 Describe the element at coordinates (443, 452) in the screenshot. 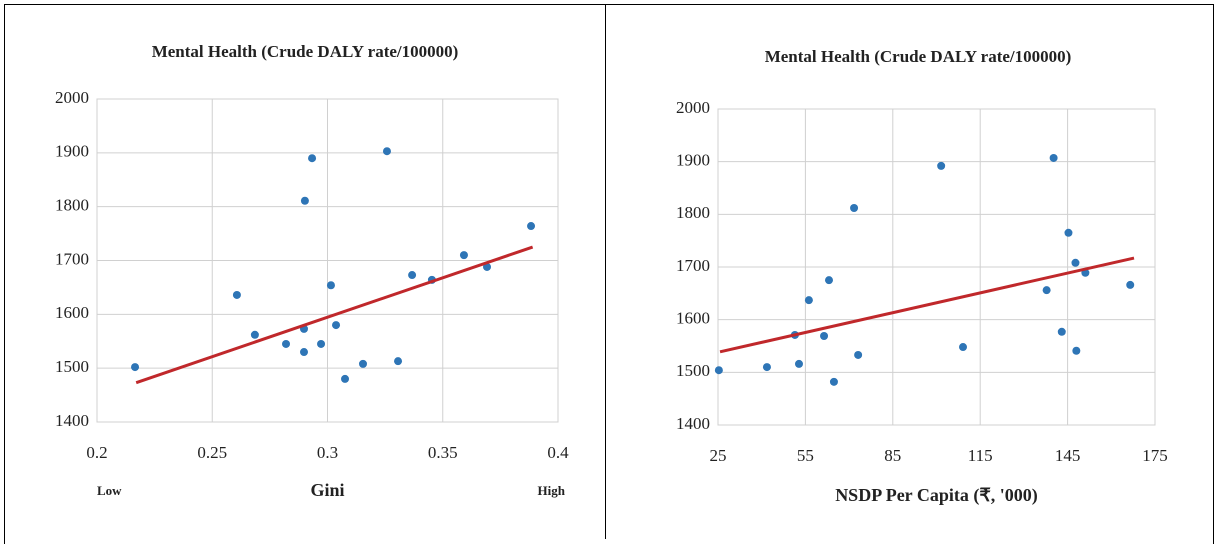

I see `x-tick-label: 0.35` at that location.